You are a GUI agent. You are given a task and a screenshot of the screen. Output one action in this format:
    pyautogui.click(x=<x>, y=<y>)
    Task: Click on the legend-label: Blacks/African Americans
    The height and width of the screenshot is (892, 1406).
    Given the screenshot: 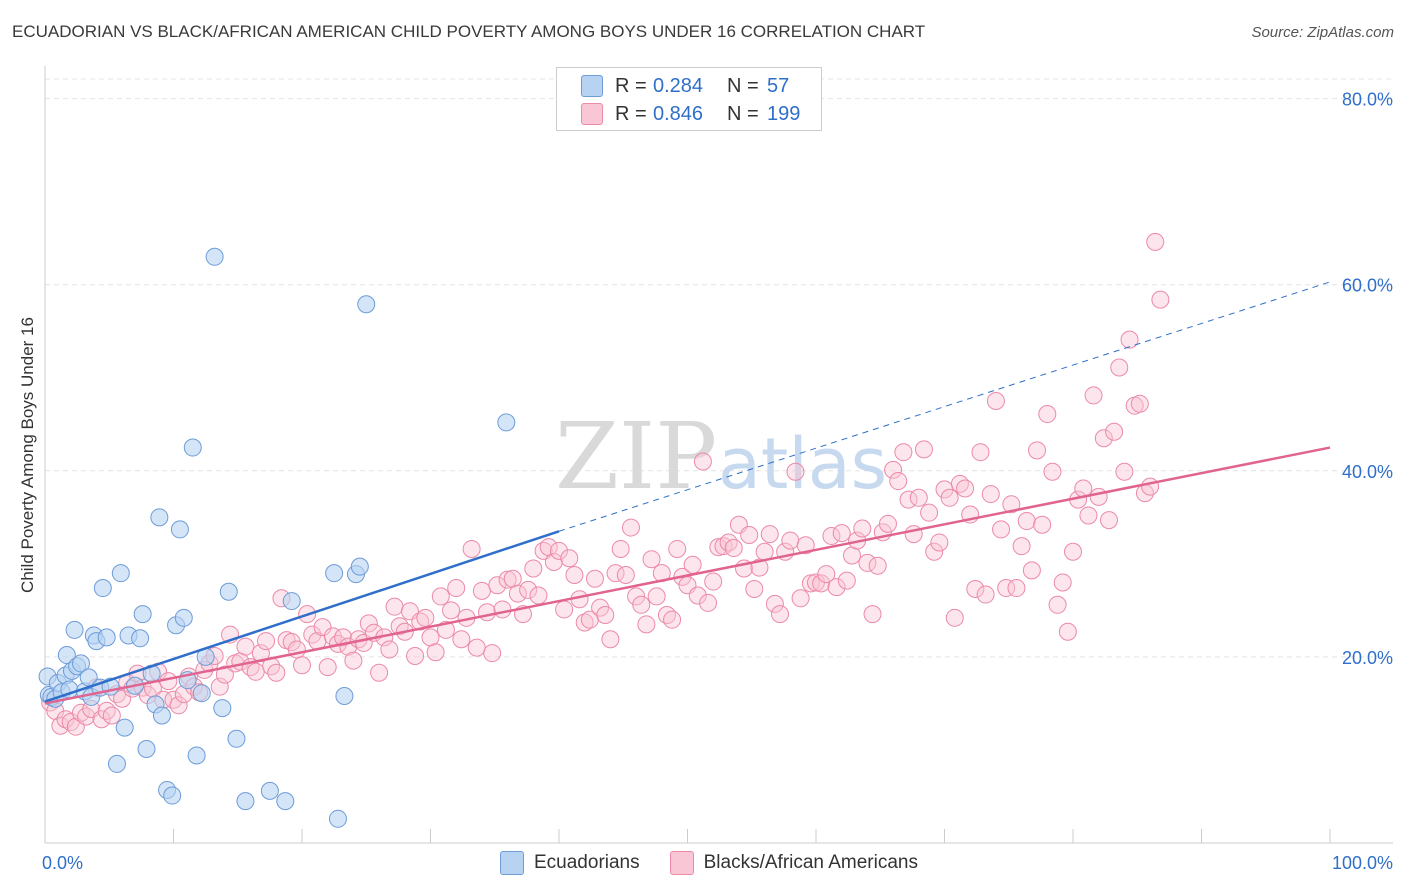 What is the action you would take?
    pyautogui.click(x=810, y=862)
    